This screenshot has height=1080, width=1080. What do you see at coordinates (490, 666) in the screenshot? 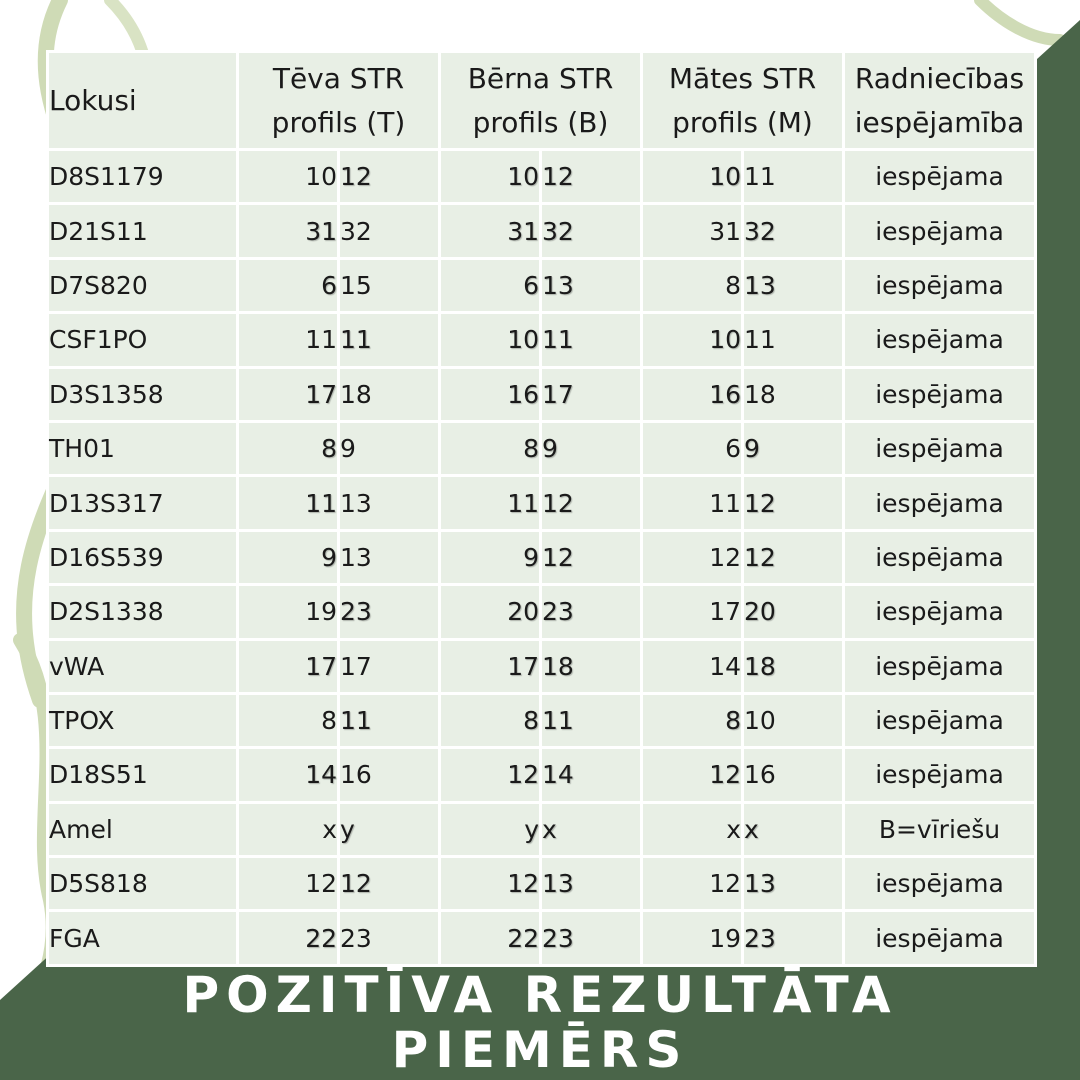
I see `child-allele-1: 17` at bounding box center [490, 666].